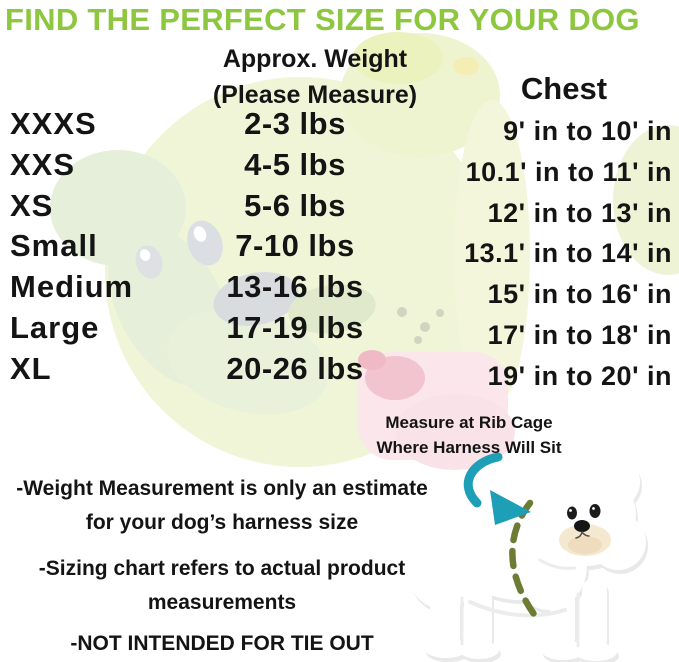  Describe the element at coordinates (315, 59) in the screenshot. I see `weight-header-line1: Approx. Weight` at that location.